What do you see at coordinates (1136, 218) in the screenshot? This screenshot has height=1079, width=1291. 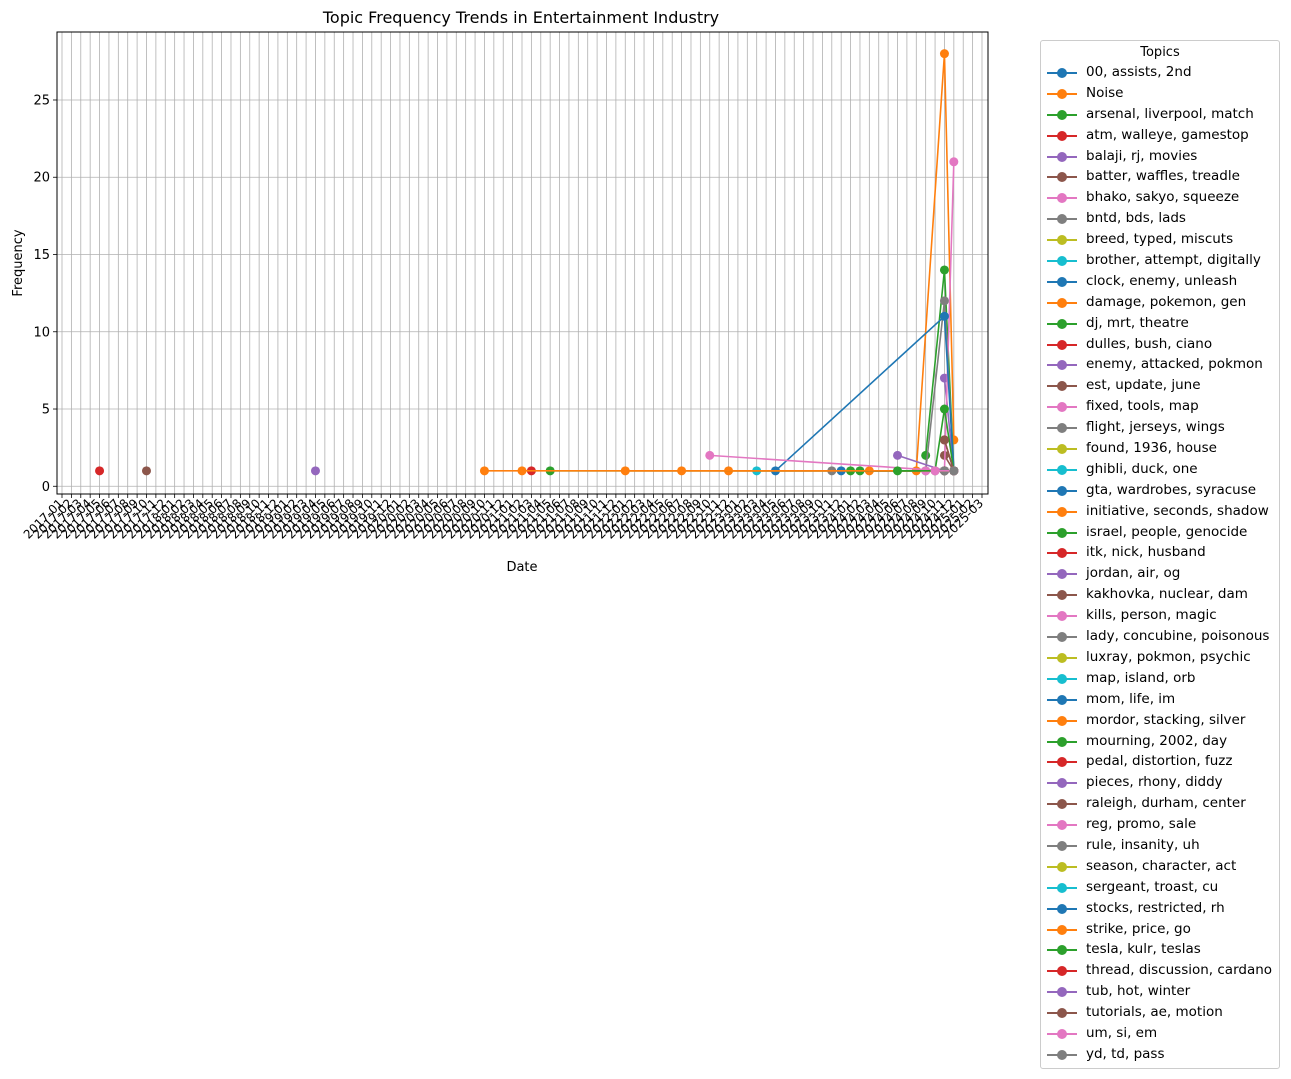 I see `legend-label: bntd, bds, lads` at bounding box center [1136, 218].